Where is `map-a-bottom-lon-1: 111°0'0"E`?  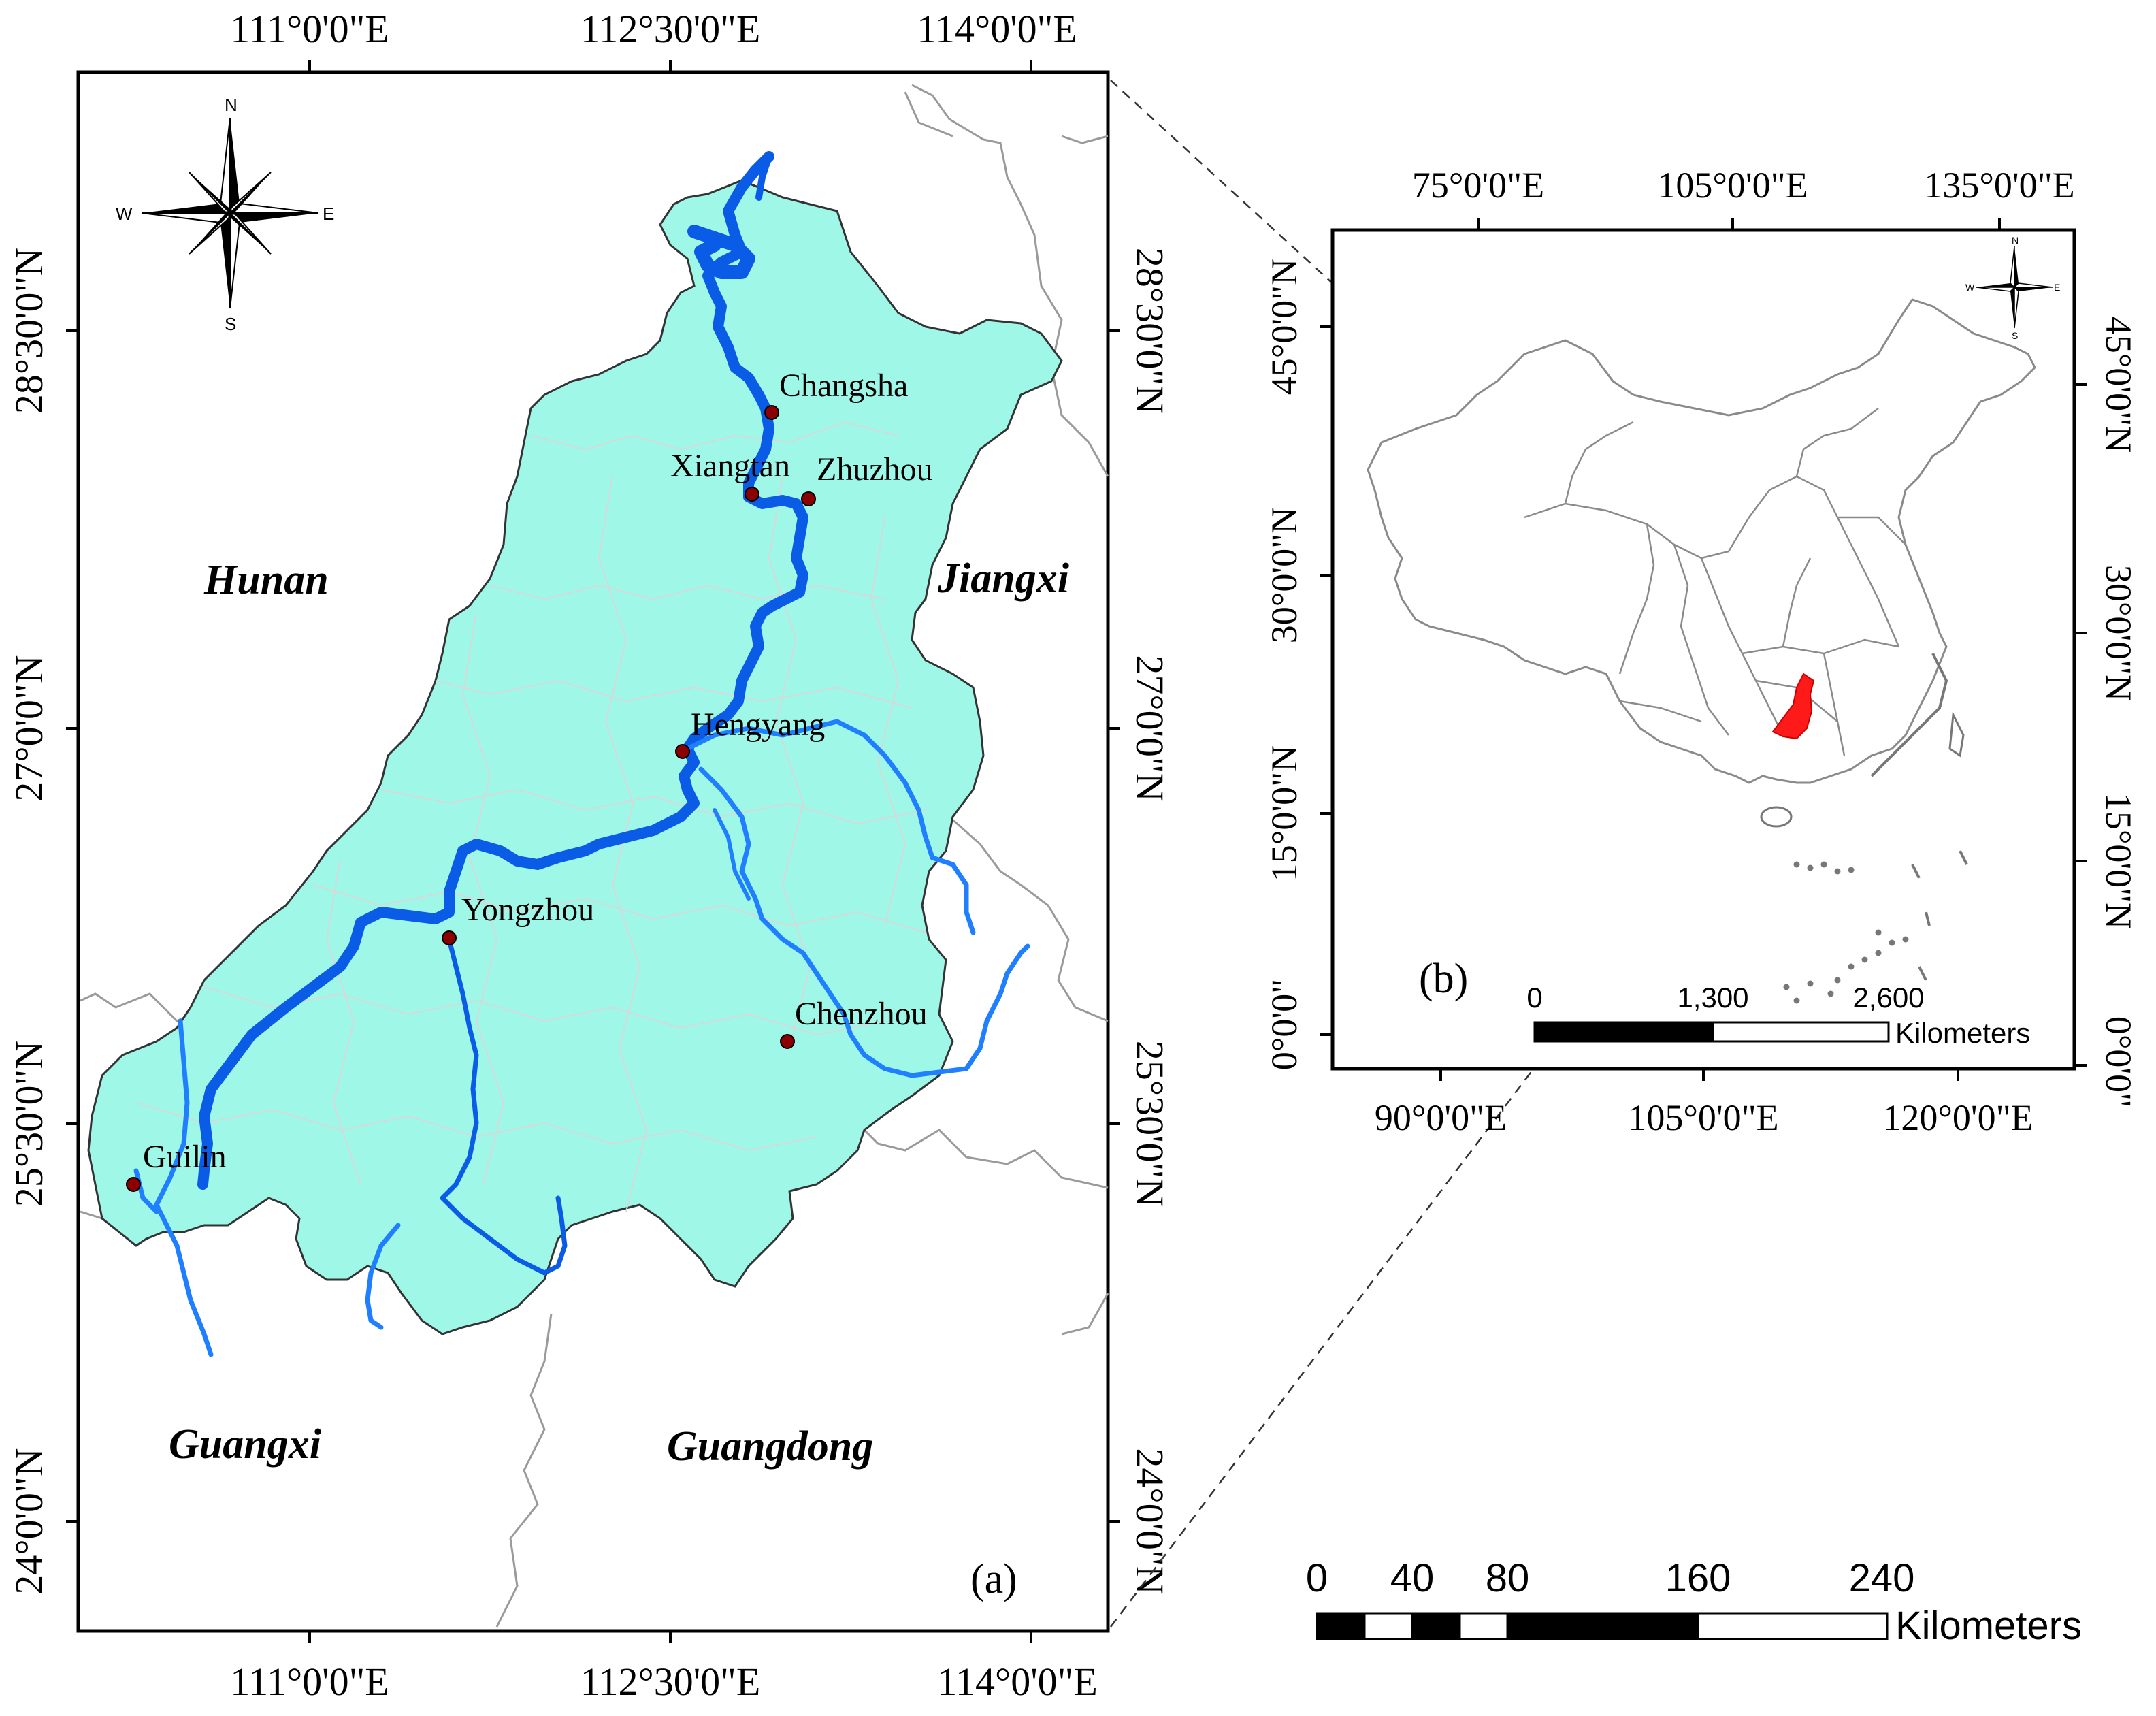 map-a-bottom-lon-1: 111°0'0"E is located at coordinates (310, 1682).